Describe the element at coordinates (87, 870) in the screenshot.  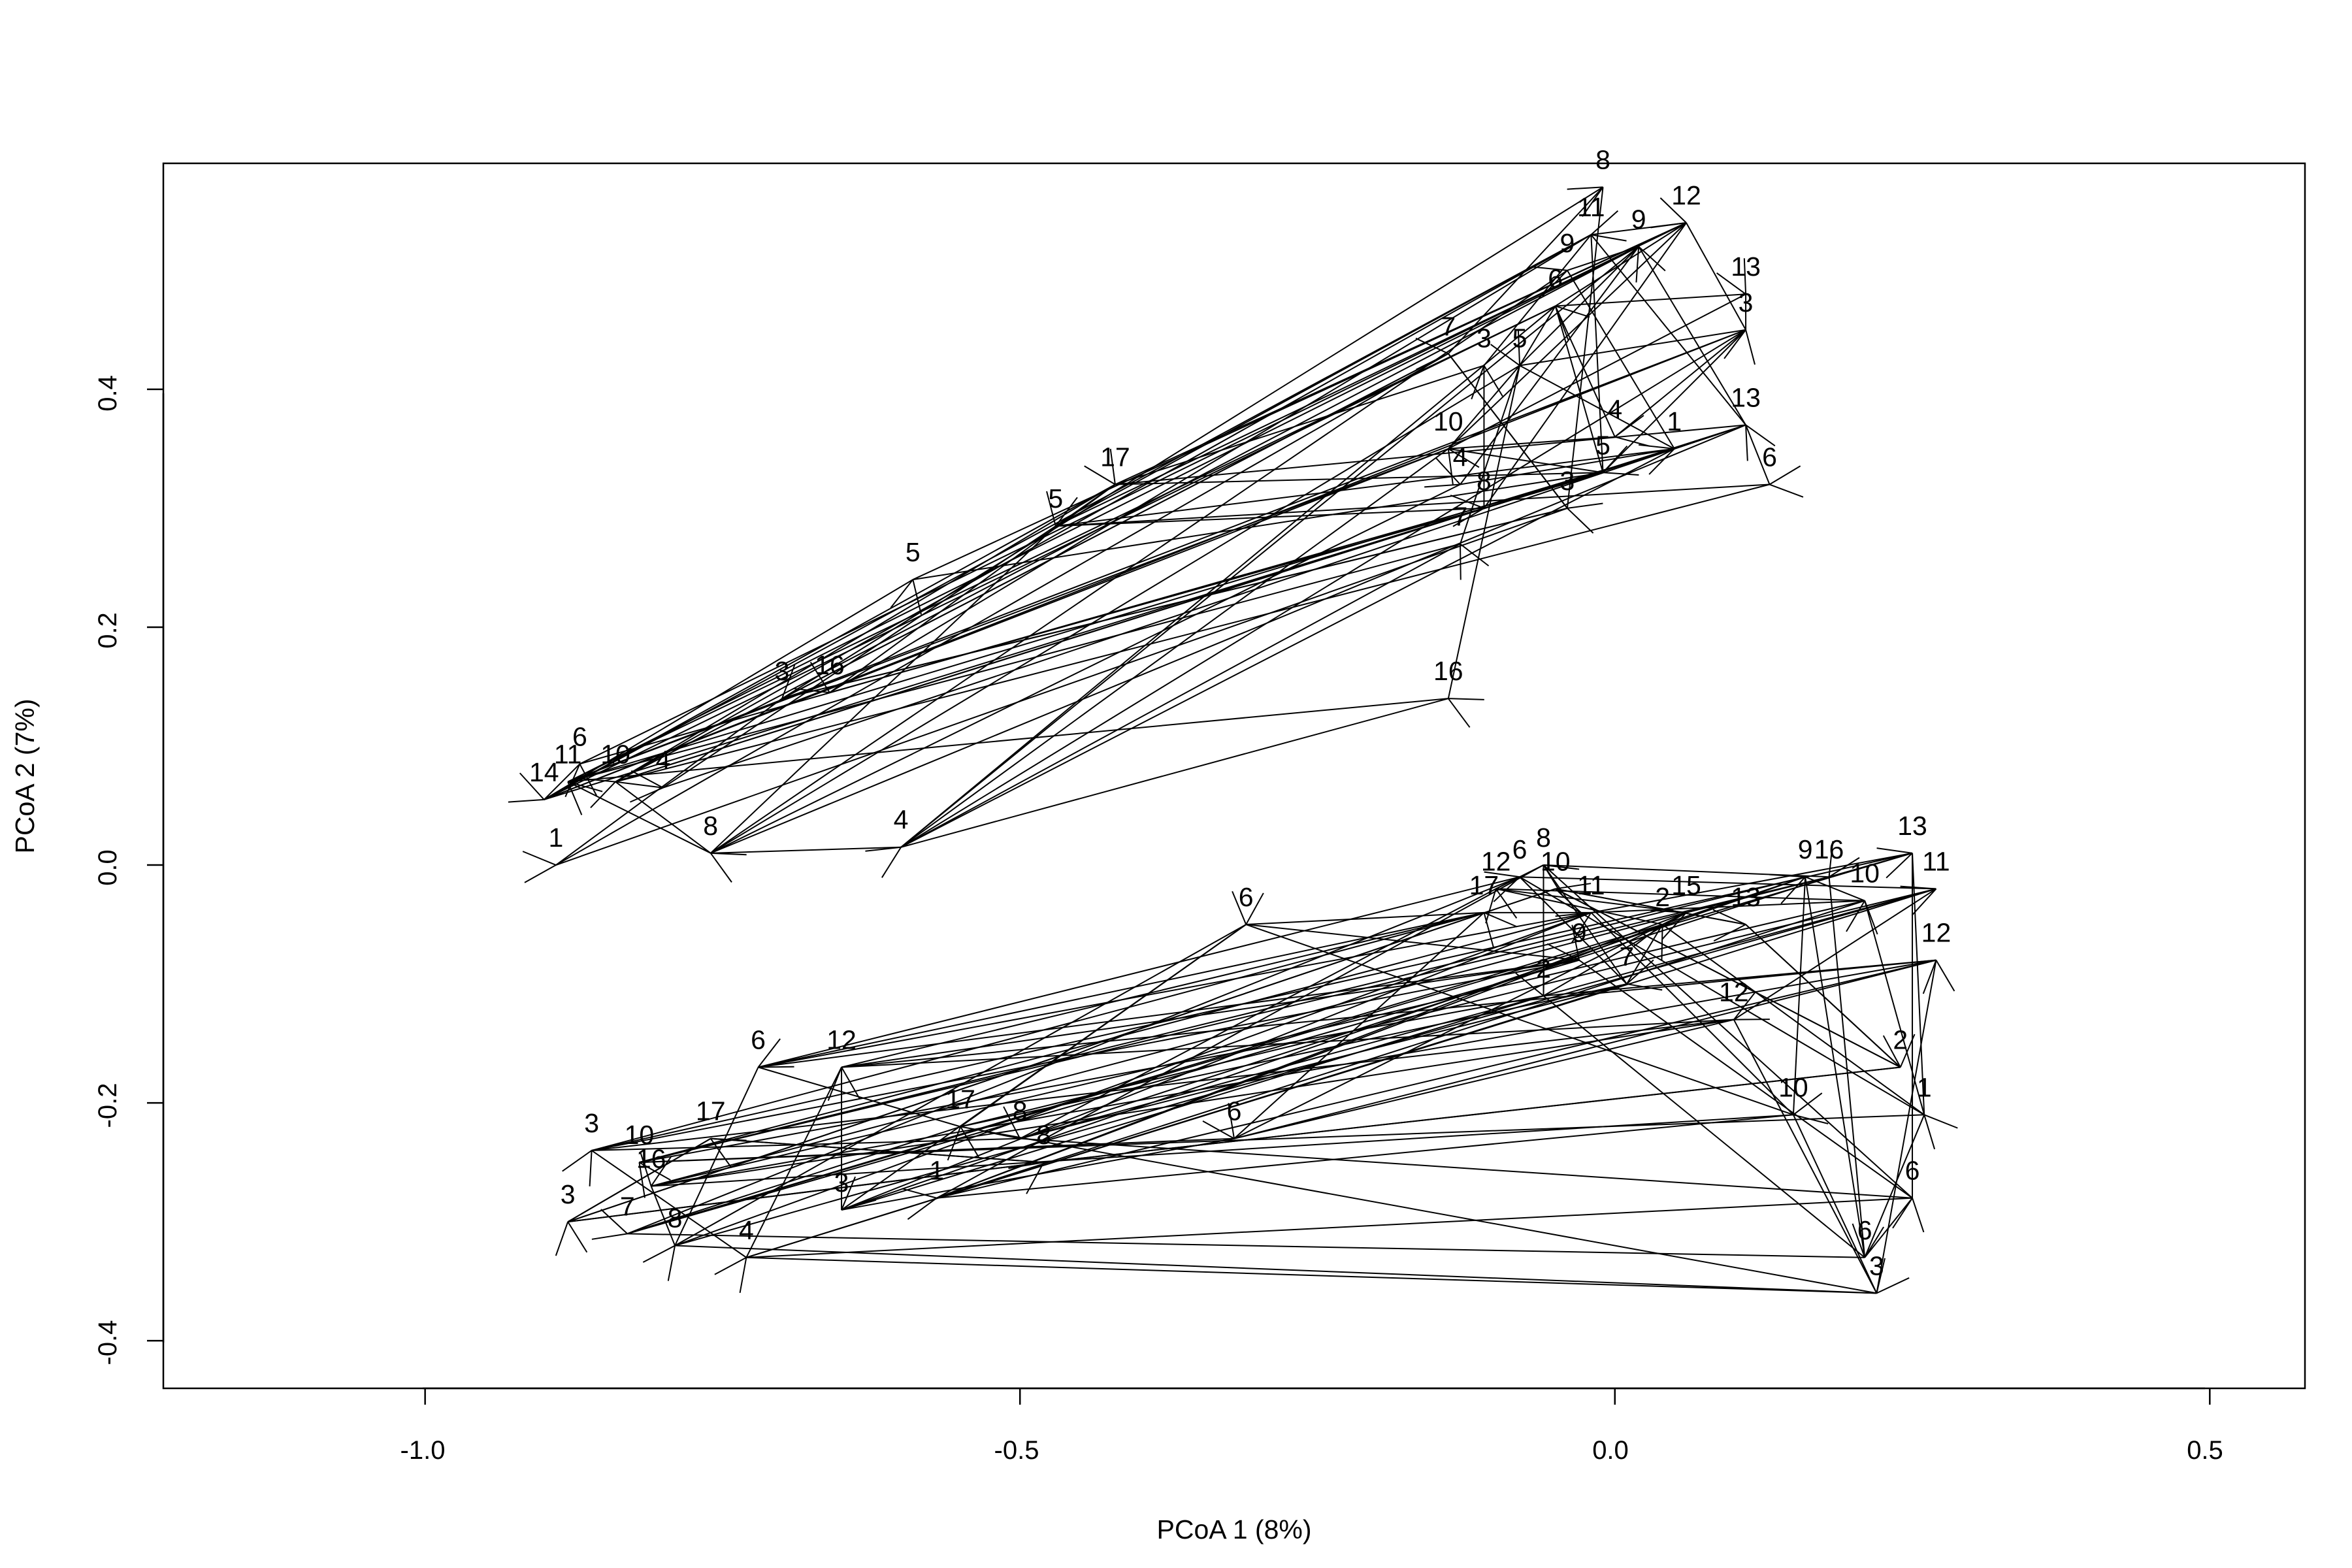
I see `y-axis: -0.4 -0.2 0.0 0.2 0.4 PCoA 2 (7%)` at that location.